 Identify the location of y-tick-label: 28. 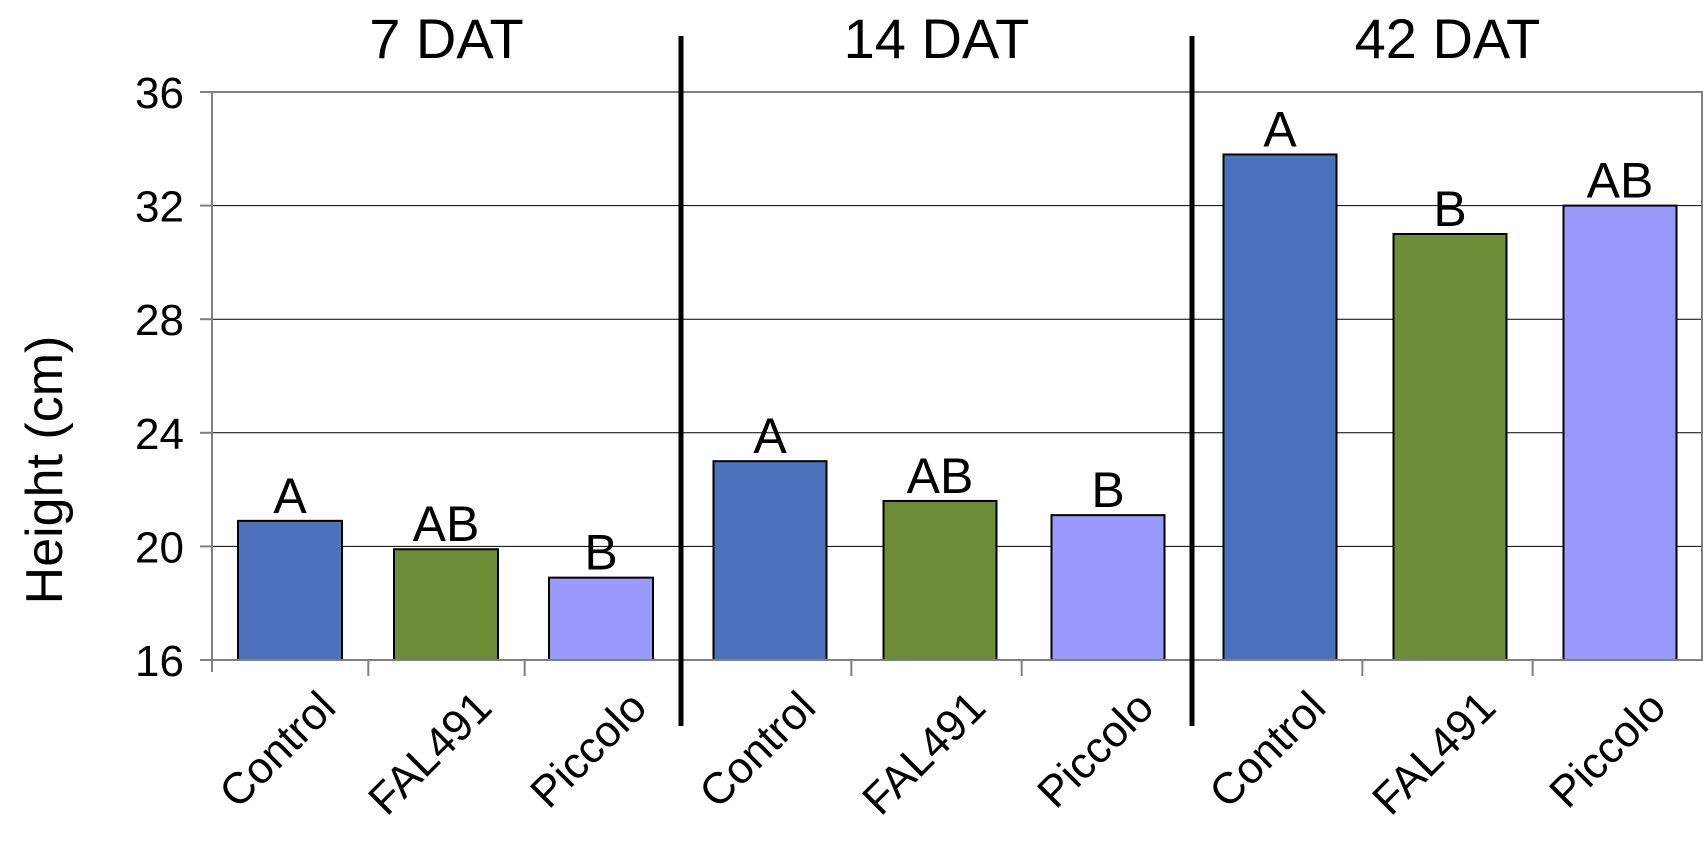
(159, 320).